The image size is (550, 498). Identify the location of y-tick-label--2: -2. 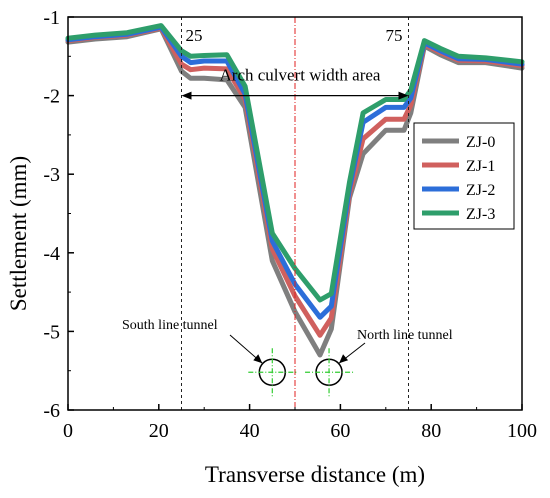
(51, 97).